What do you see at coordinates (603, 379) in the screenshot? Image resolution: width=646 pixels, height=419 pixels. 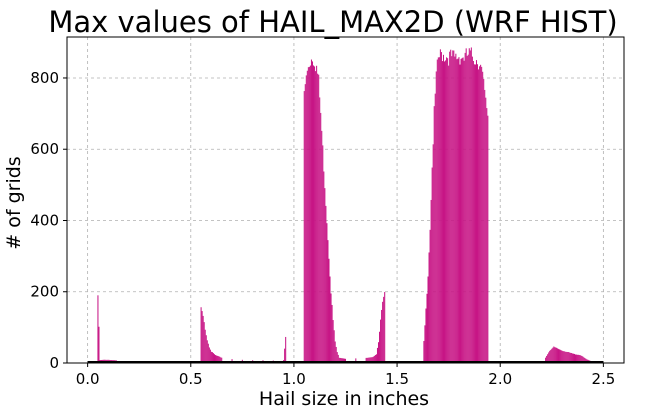 I see `x-tick-label: 2.5` at bounding box center [603, 379].